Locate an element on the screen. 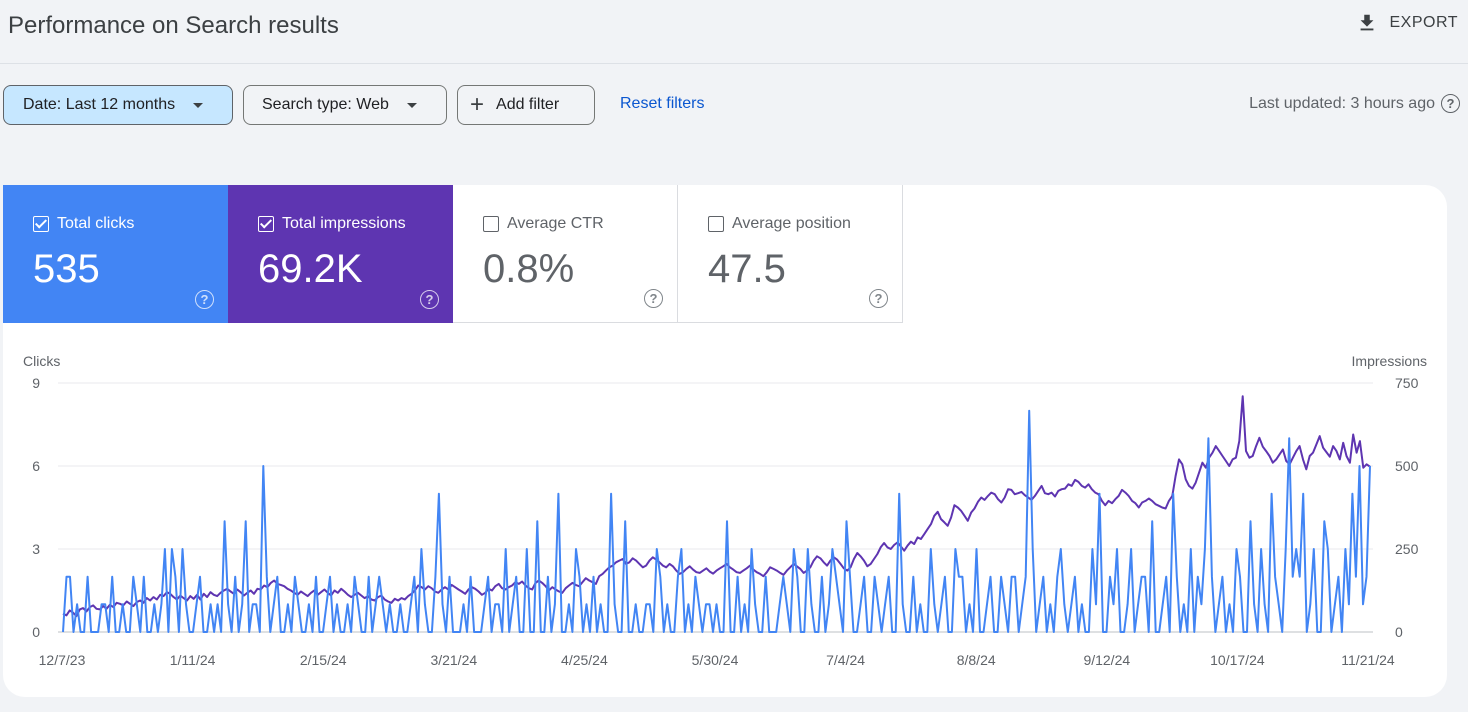 Image resolution: width=1468 pixels, height=712 pixels. x-tick-label: 8/8/24 is located at coordinates (976, 660).